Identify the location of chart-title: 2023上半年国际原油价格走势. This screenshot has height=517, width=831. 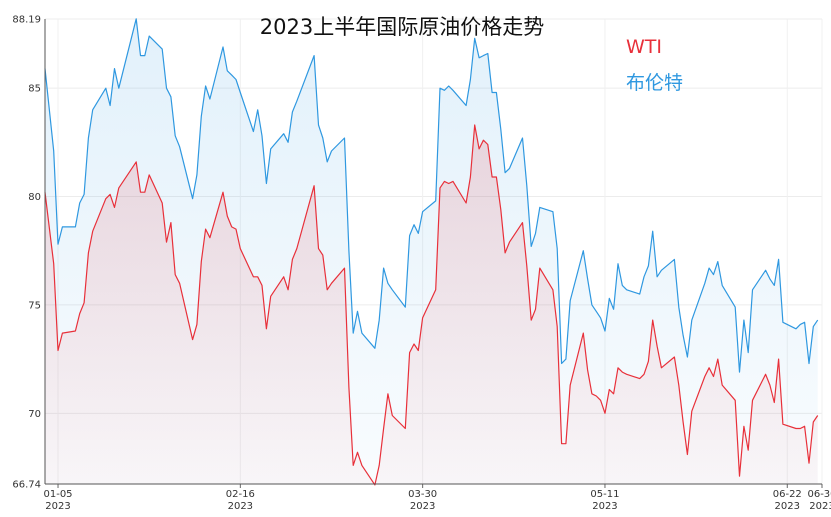
(402, 27).